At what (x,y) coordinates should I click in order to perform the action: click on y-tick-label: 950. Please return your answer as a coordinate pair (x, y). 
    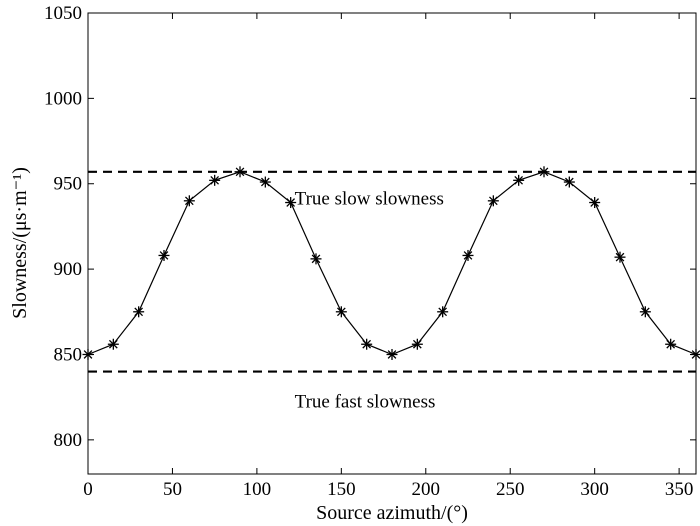
    Looking at the image, I should click on (68, 184).